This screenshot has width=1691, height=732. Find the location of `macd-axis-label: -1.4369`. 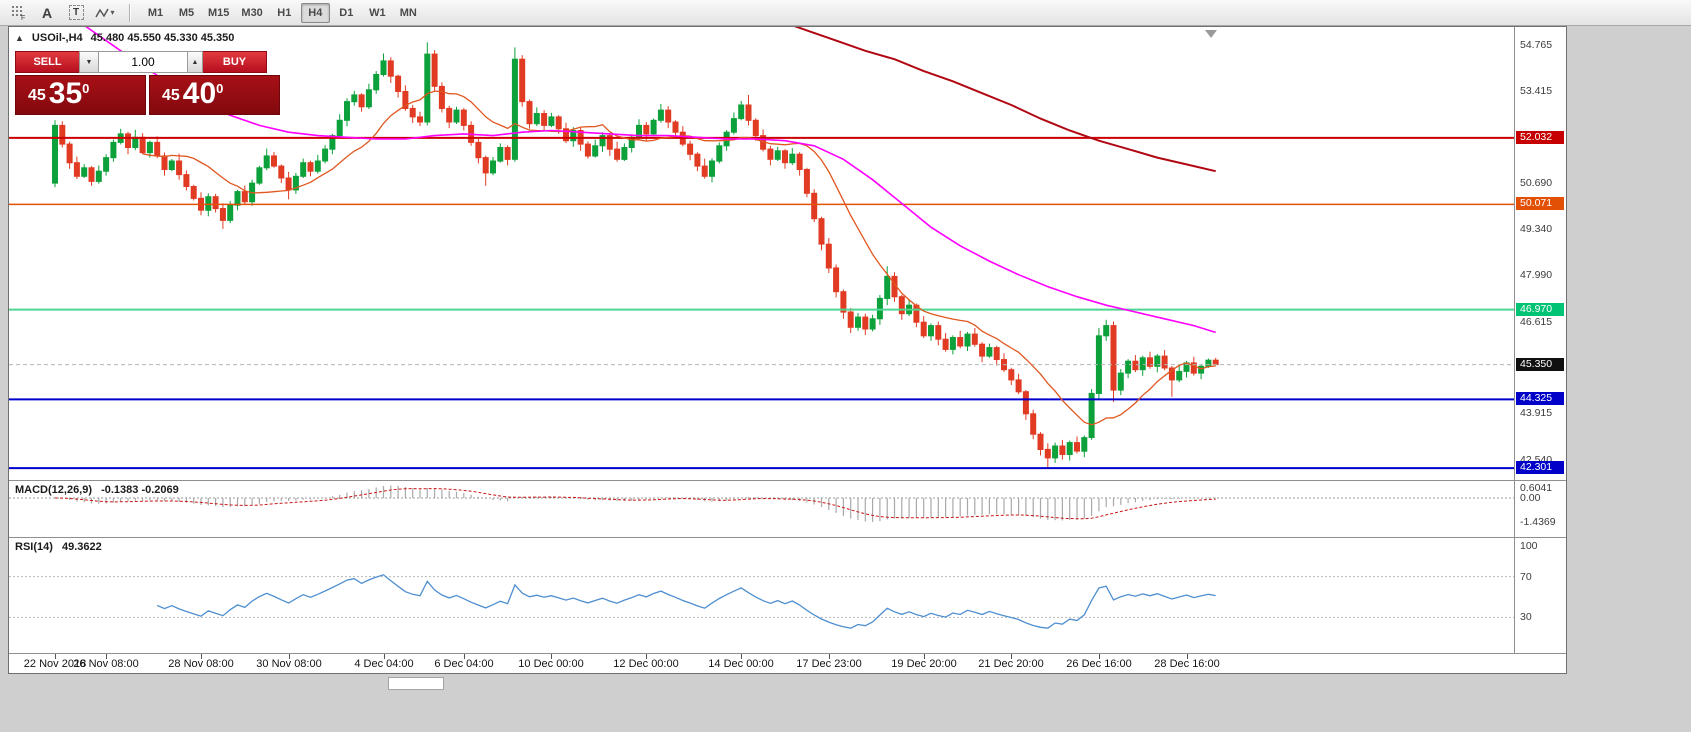

macd-axis-label: -1.4369 is located at coordinates (1538, 522).